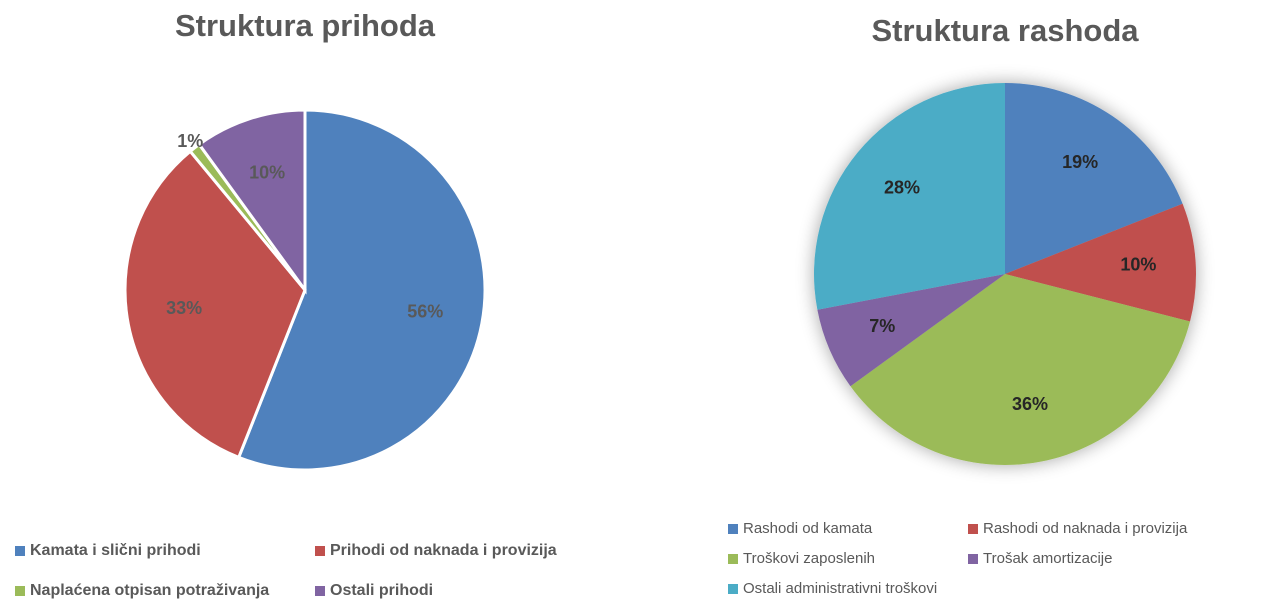  What do you see at coordinates (1085, 528) in the screenshot?
I see `legend-label: Rashodi od naknada i provizija` at bounding box center [1085, 528].